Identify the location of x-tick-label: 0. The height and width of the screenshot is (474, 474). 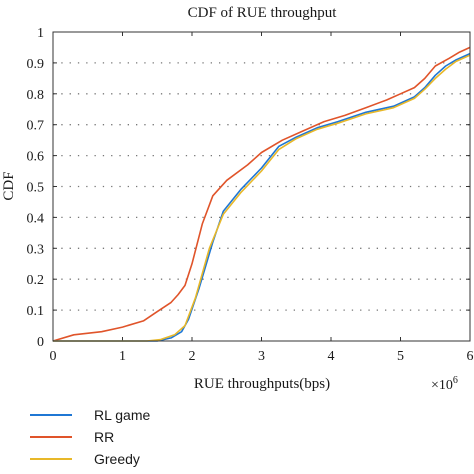
(53, 356).